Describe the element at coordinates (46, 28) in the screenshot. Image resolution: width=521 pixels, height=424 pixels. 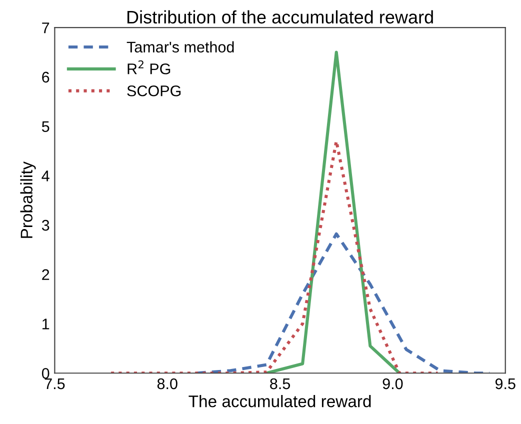
I see `y-tick-label: 7` at that location.